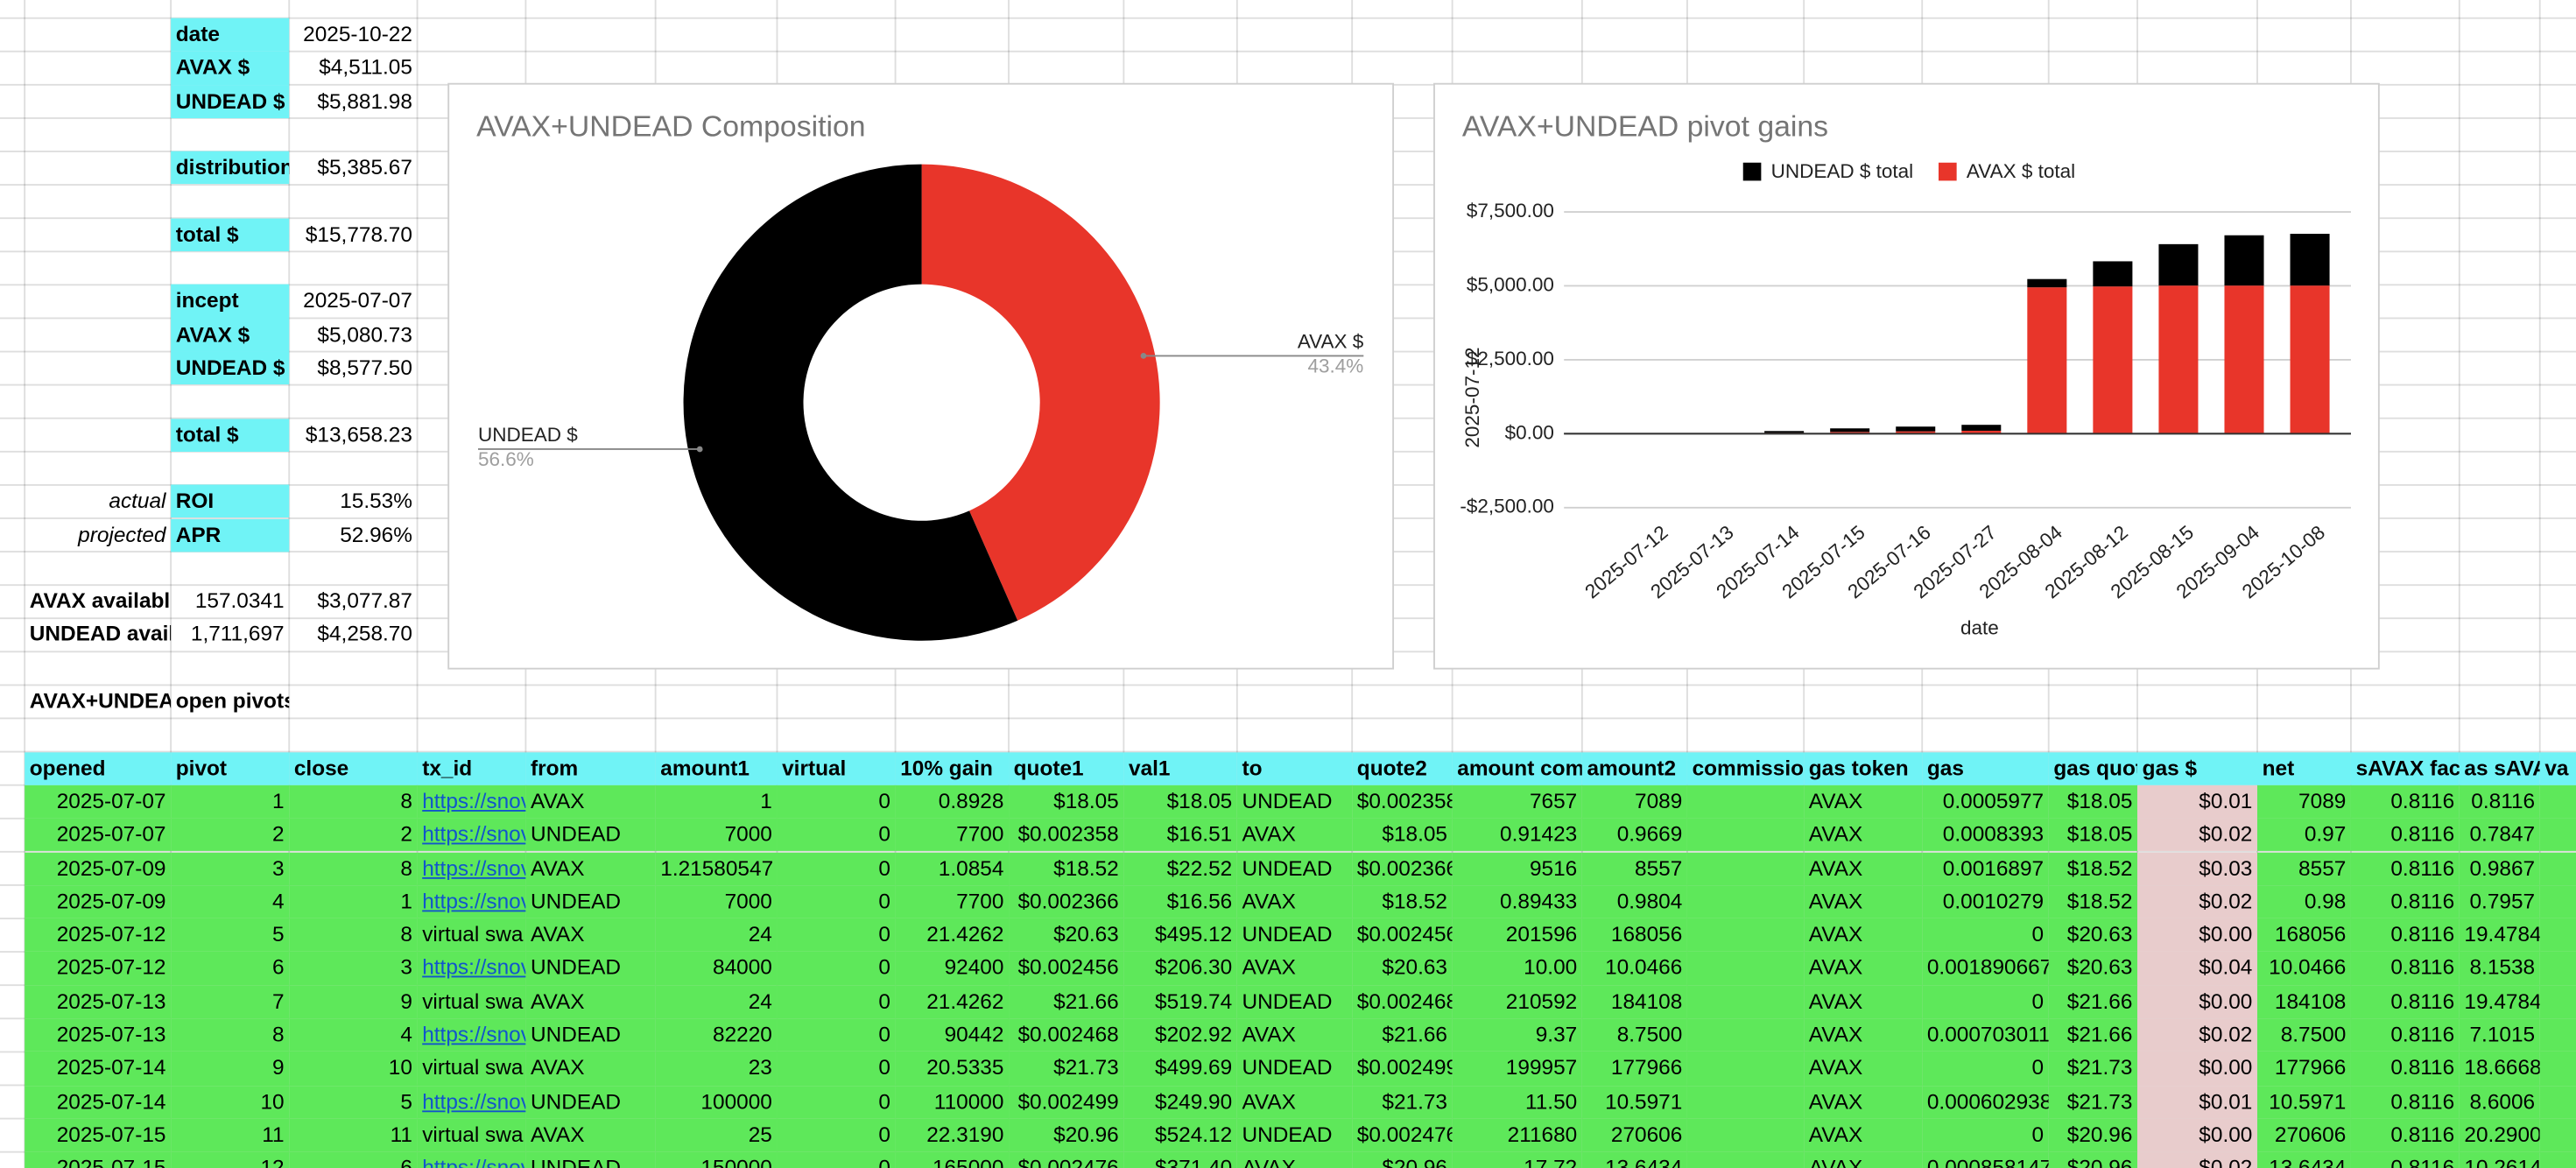 The width and height of the screenshot is (2576, 1168). Describe the element at coordinates (364, 166) in the screenshot. I see `summary-value: $5,385.67` at that location.